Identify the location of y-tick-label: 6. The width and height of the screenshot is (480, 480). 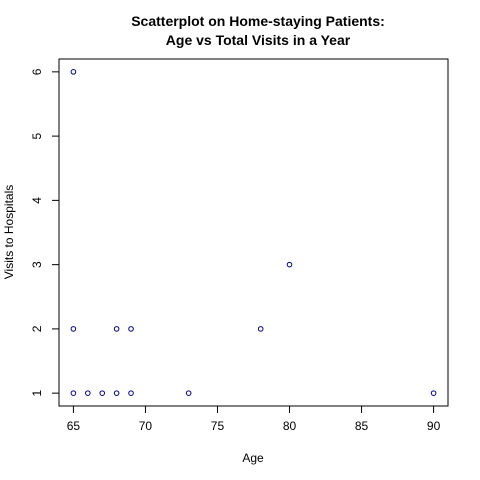
(37, 71).